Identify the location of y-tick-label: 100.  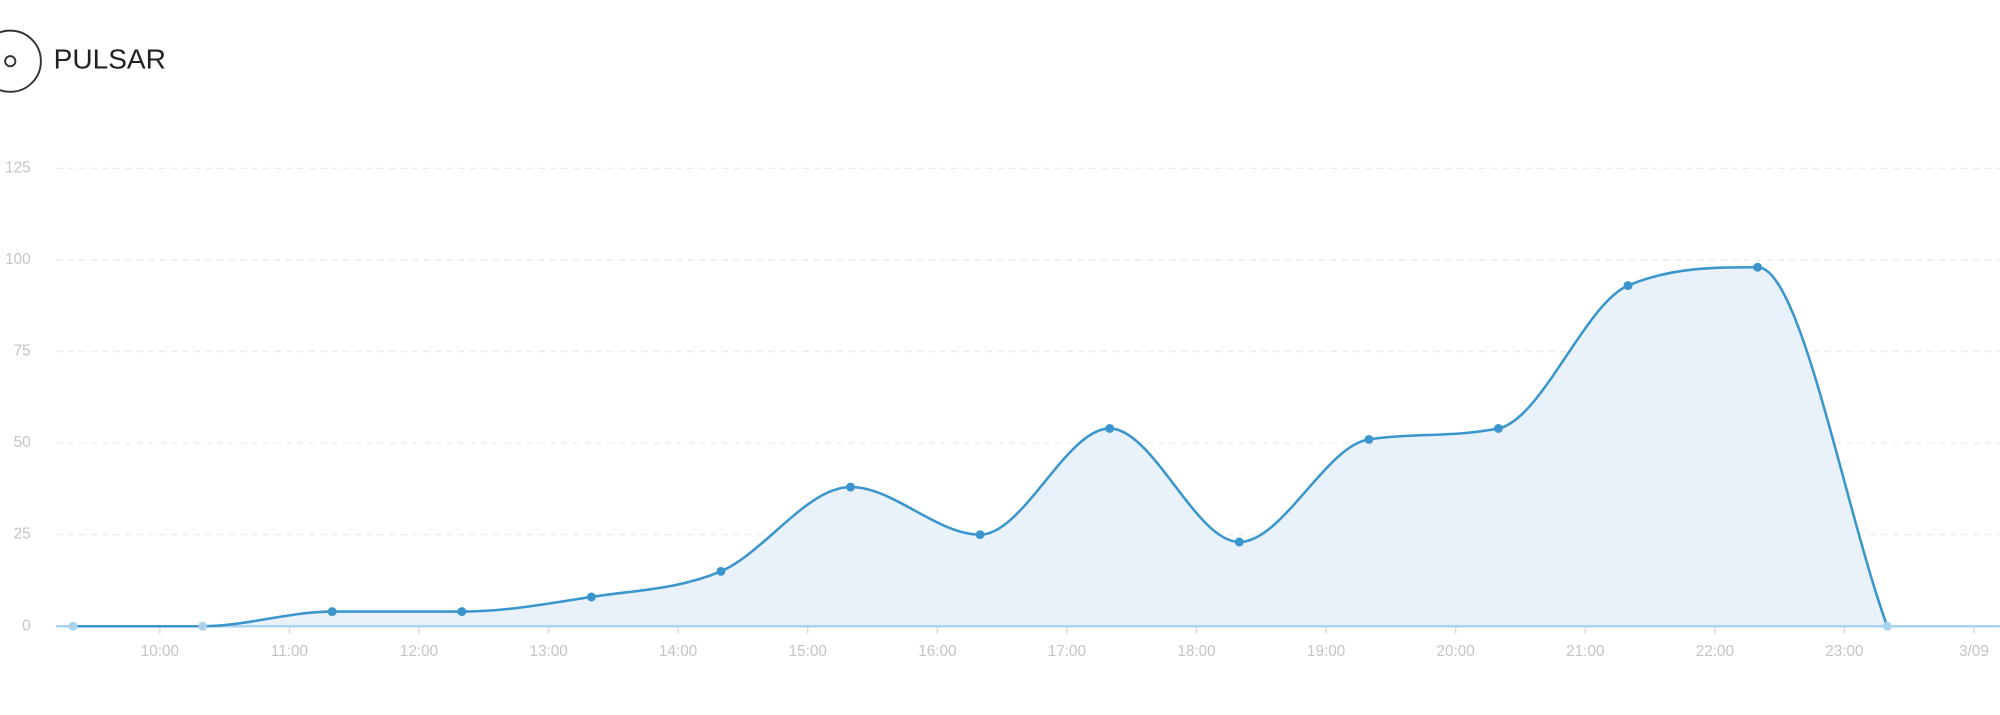
(18, 259).